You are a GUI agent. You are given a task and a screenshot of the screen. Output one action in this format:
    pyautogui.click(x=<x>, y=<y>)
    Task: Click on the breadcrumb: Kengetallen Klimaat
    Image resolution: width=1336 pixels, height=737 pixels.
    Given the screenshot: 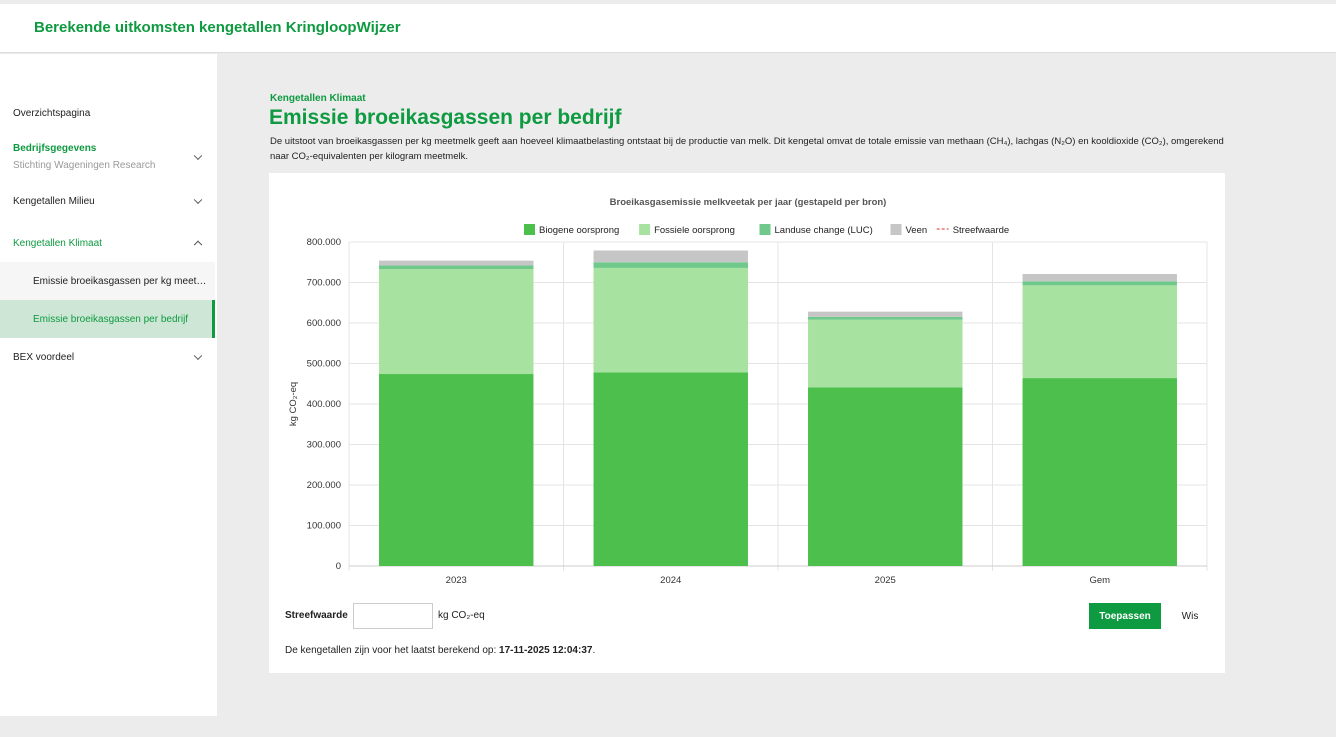 What is the action you would take?
    pyautogui.click(x=318, y=98)
    